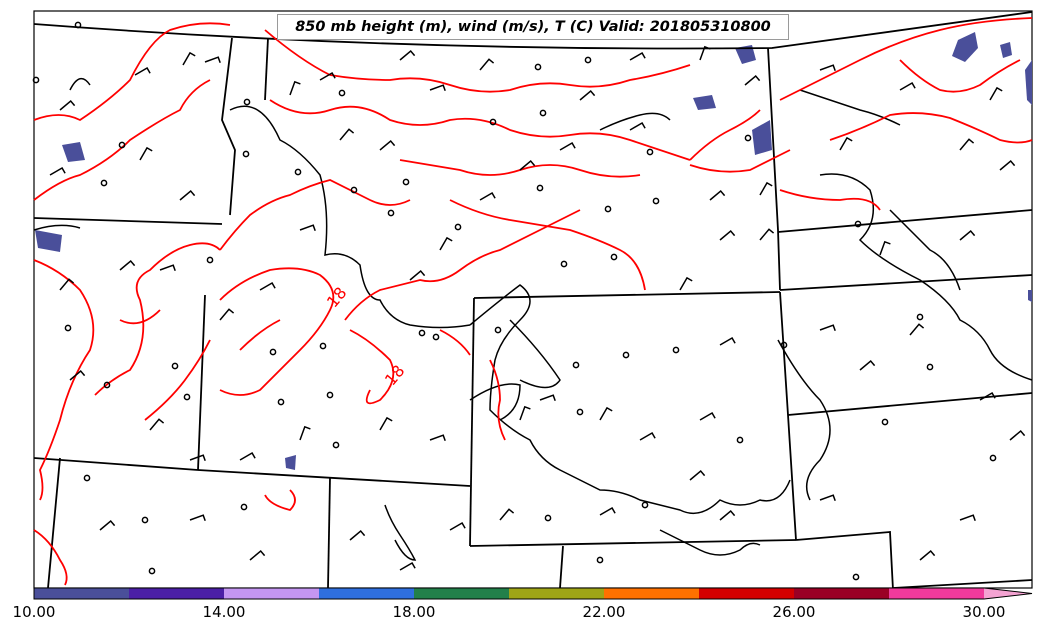  What do you see at coordinates (962, 584) in the screenshot?
I see `border-ok-tx` at bounding box center [962, 584].